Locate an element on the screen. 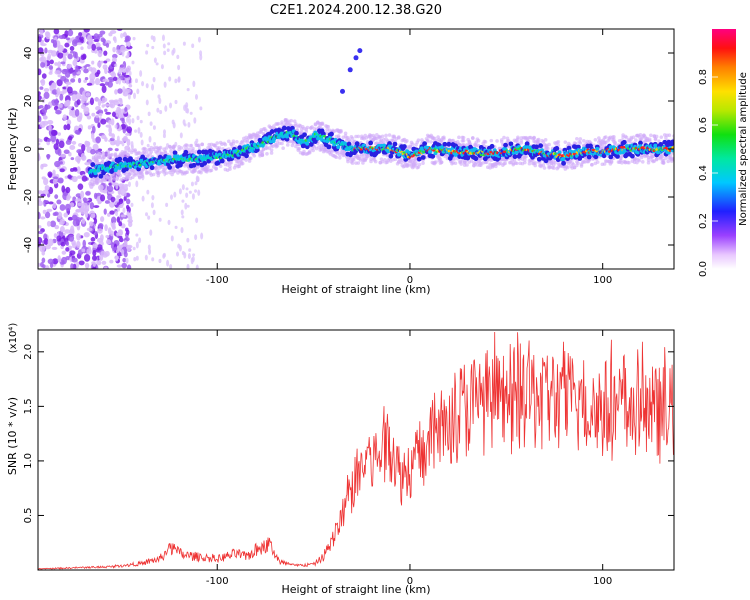  spectrogram-x-axis-label: Height of straight line (km) is located at coordinates (355, 289).